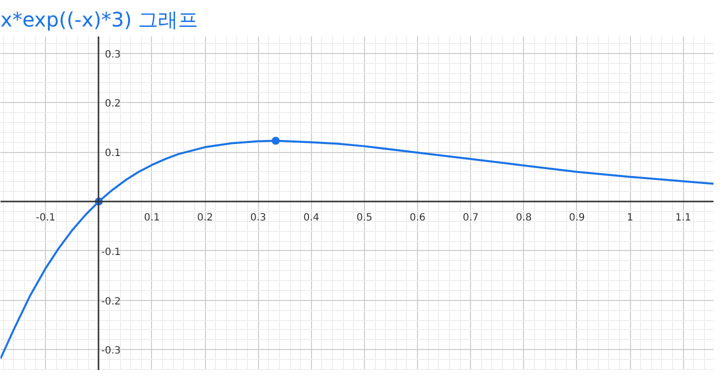 This screenshot has width=721, height=376. Describe the element at coordinates (470, 218) in the screenshot. I see `x-tick-label: 0.7` at that location.